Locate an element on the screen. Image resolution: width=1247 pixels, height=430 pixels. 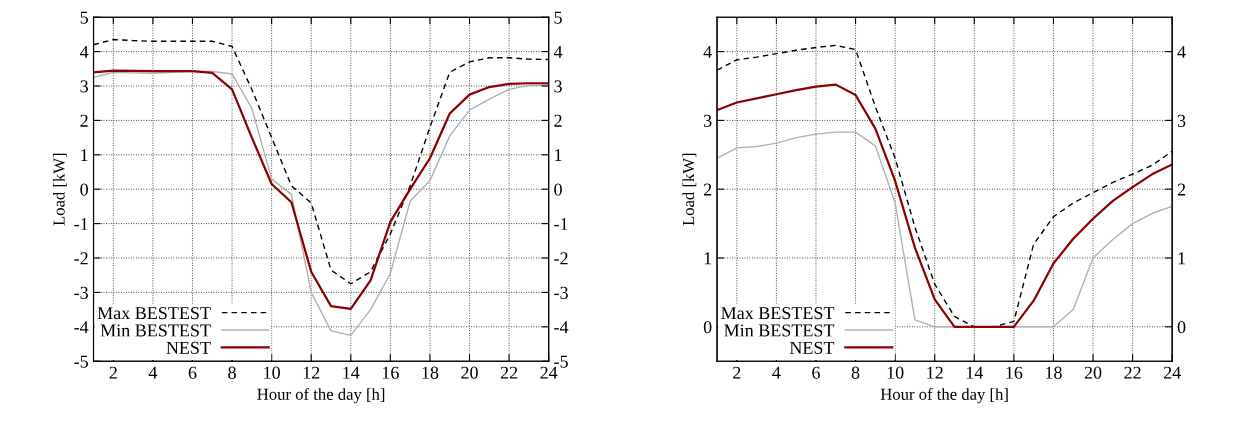
y2-tick-label: 5 is located at coordinates (558, 17).